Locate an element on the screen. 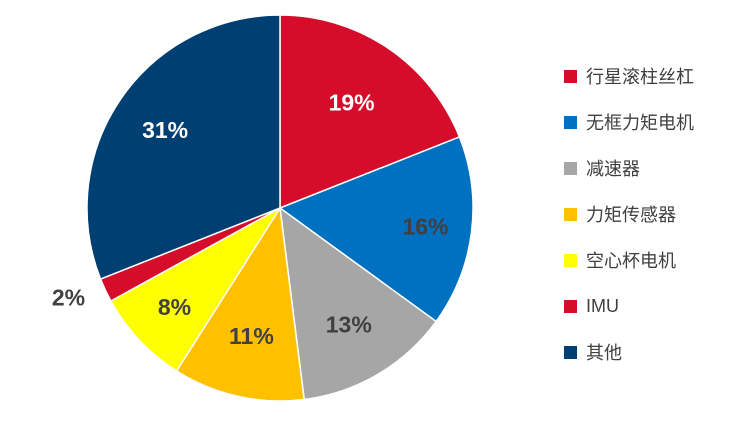  legend-entry: IMU is located at coordinates (653, 306).